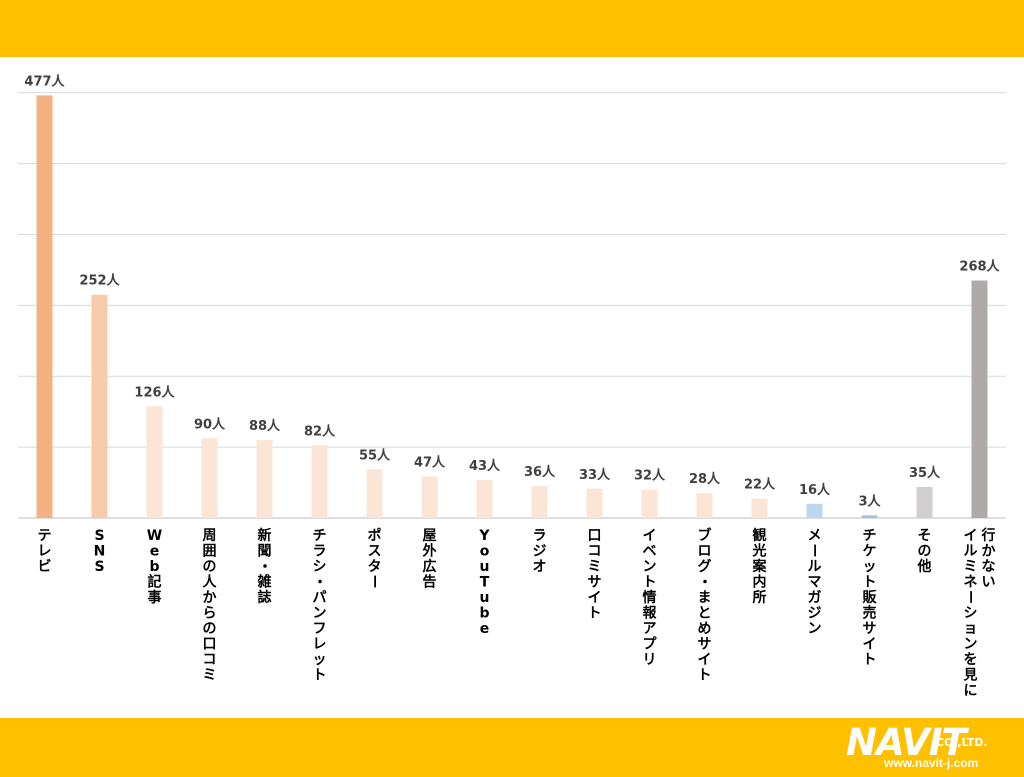  Describe the element at coordinates (650, 660) in the screenshot. I see `category-label-char: リ` at that location.